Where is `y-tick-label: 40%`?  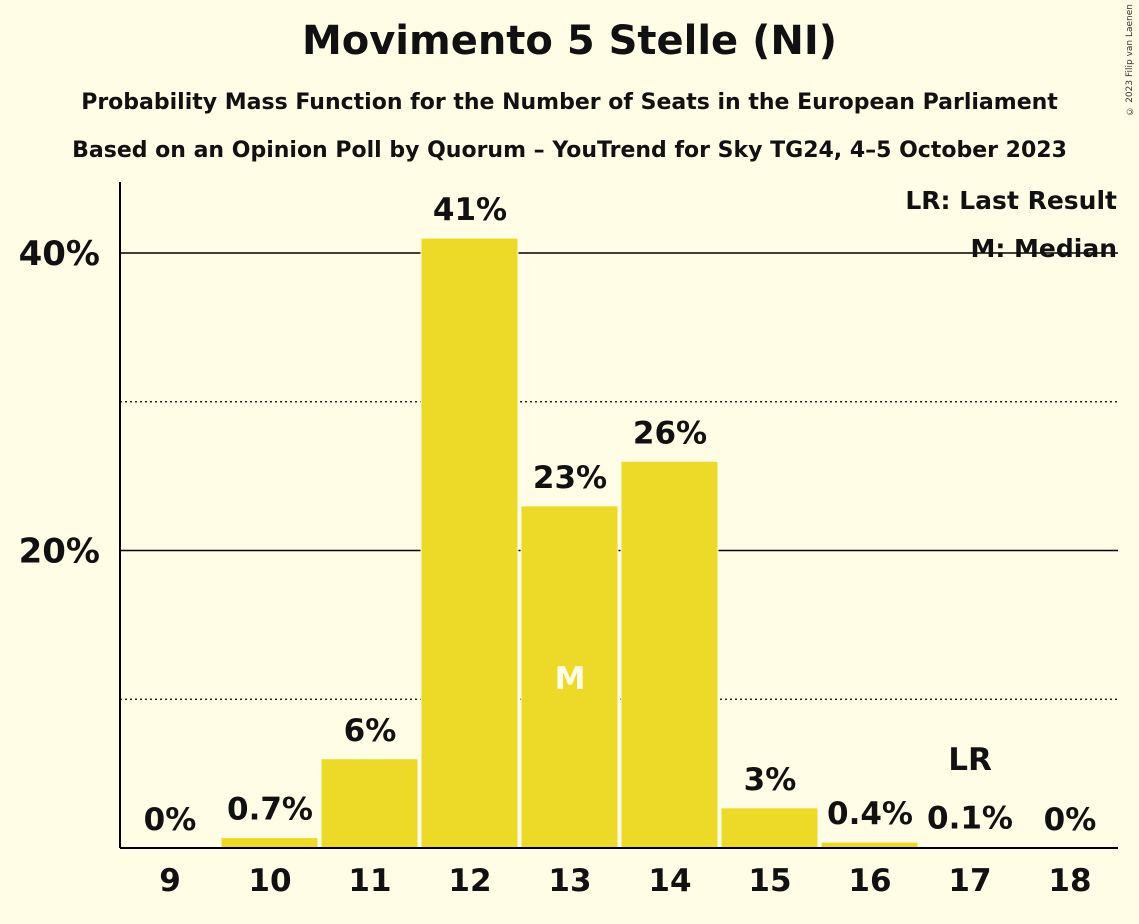
y-tick-label: 40% is located at coordinates (59, 254).